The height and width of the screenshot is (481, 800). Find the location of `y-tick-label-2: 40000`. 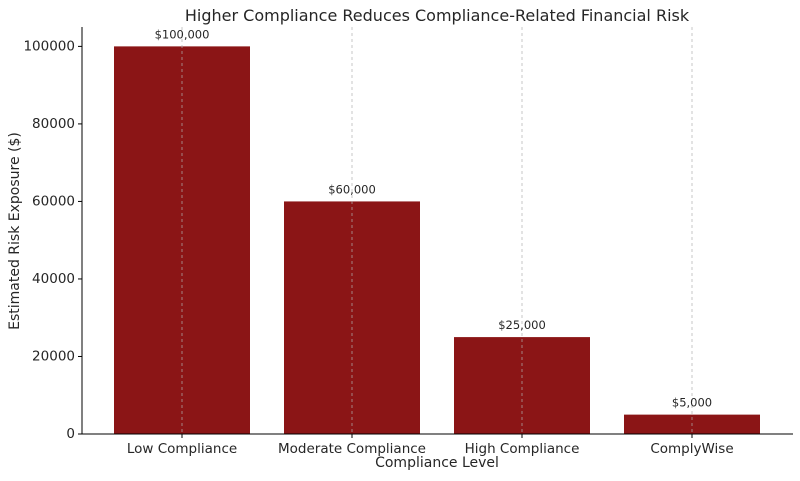

y-tick-label-2: 40000 is located at coordinates (53, 279).